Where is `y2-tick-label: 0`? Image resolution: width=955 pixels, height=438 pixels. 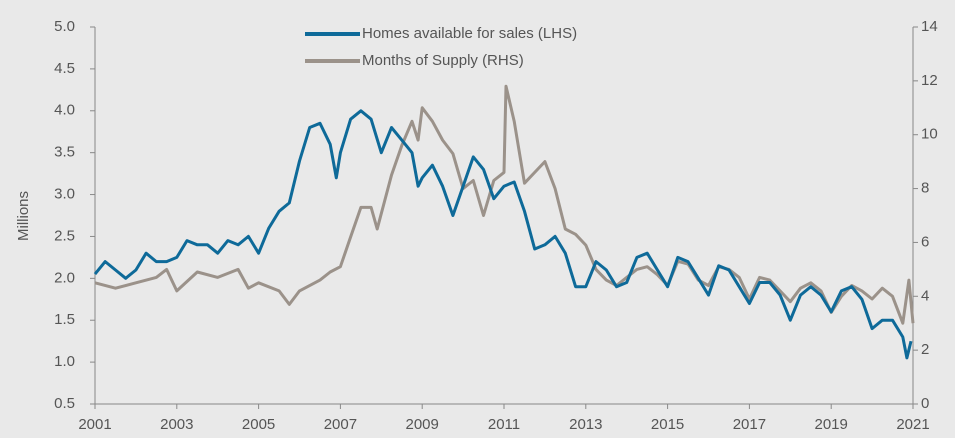 y2-tick-label: 0 is located at coordinates (925, 403).